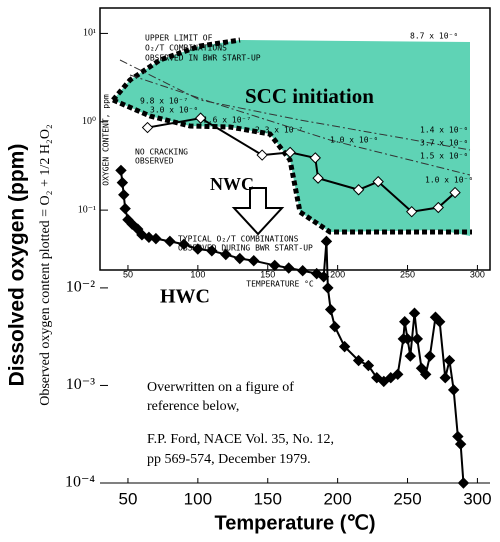 The height and width of the screenshot is (542, 500). What do you see at coordinates (80, 482) in the screenshot?
I see `y-tick-label: 10⁻⁴` at bounding box center [80, 482].